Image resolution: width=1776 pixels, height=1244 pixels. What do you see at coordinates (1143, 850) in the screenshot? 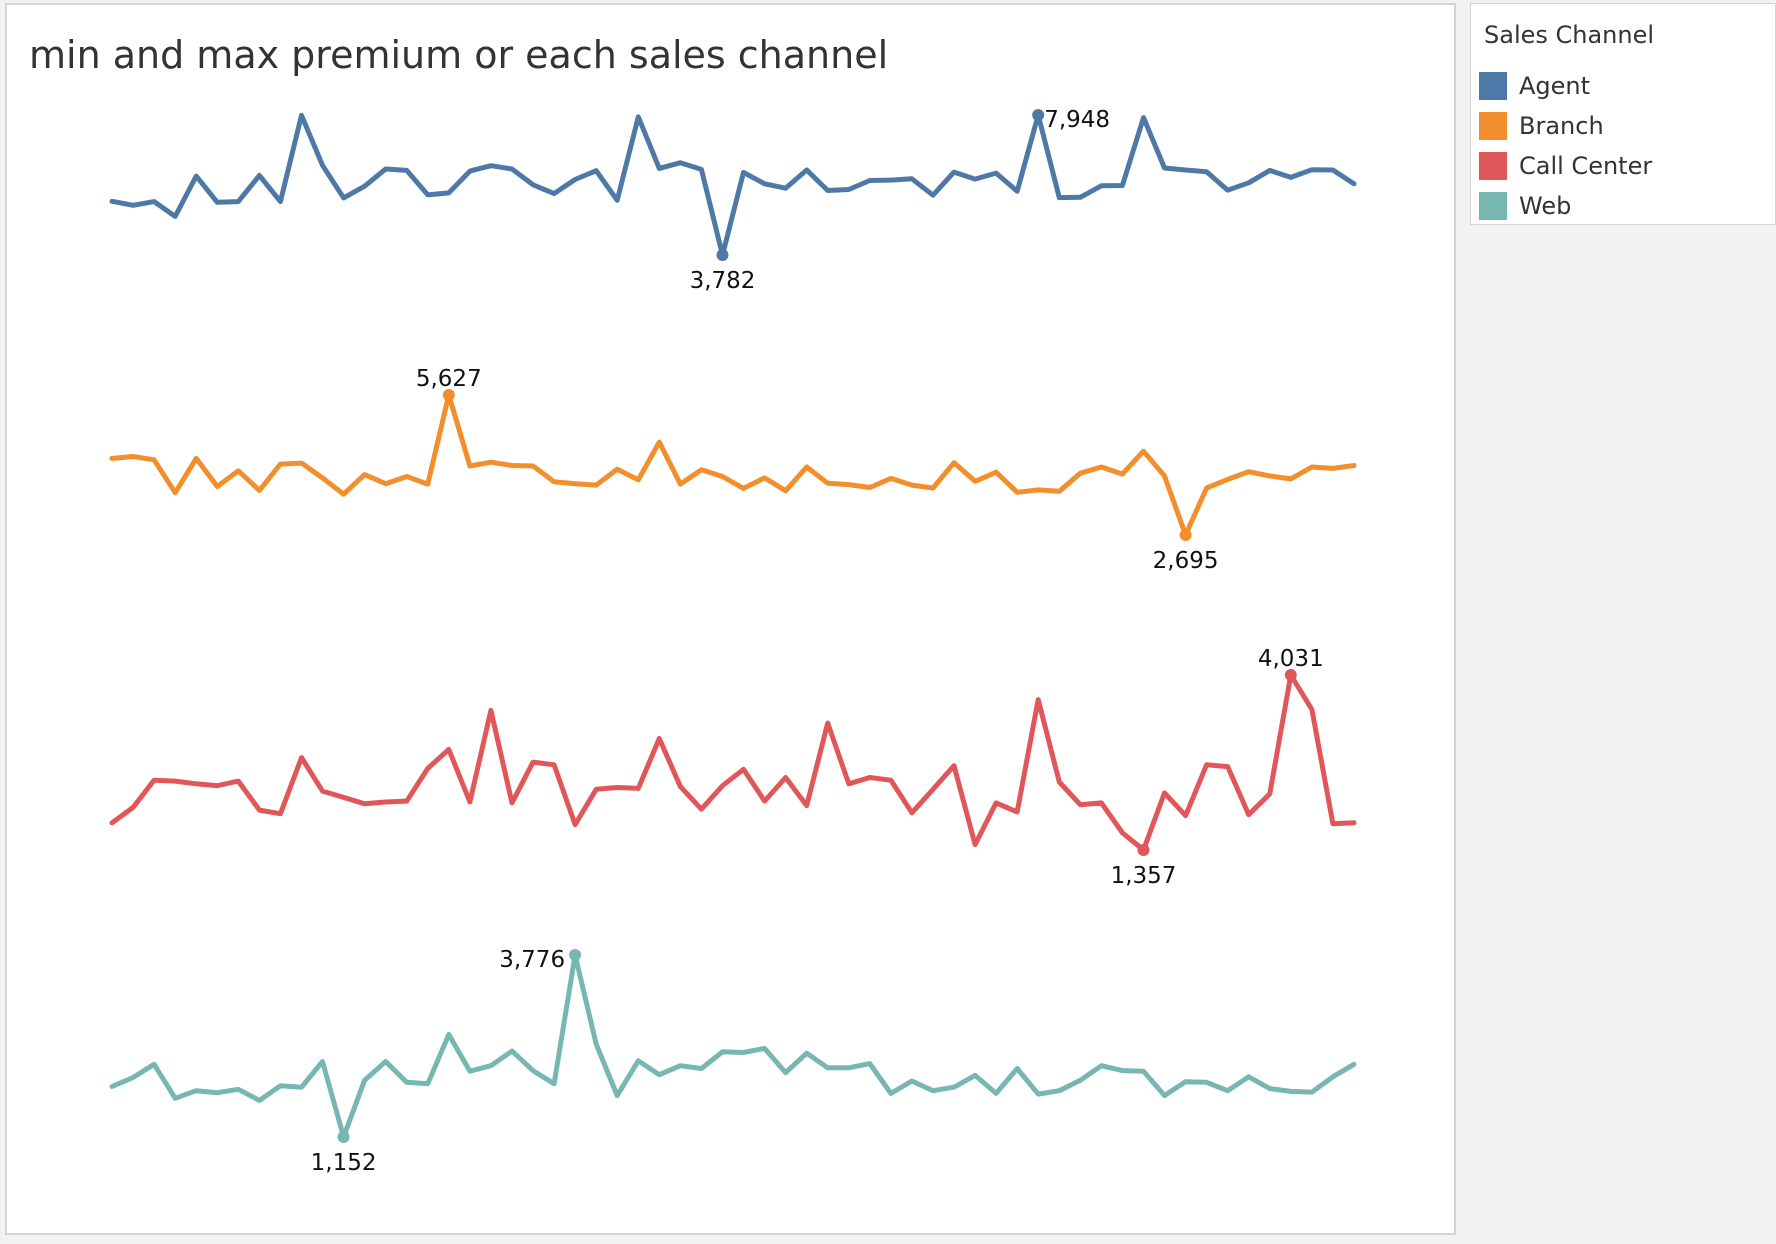
I see `min-point-call-center` at bounding box center [1143, 850].